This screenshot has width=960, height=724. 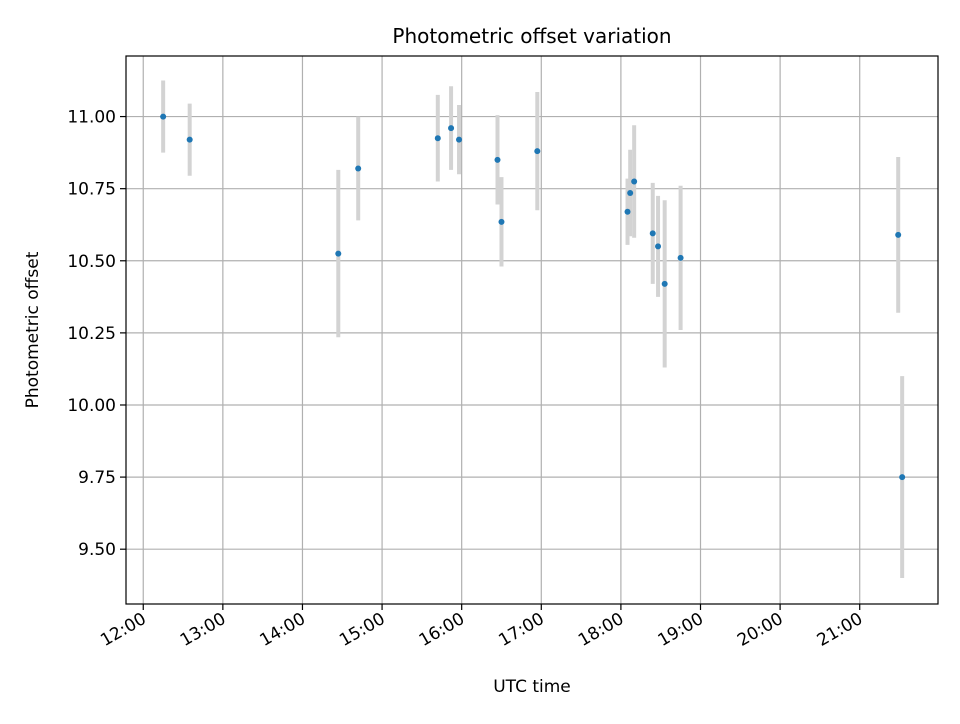 What do you see at coordinates (97, 550) in the screenshot?
I see `y-tick-label: 9.50` at bounding box center [97, 550].